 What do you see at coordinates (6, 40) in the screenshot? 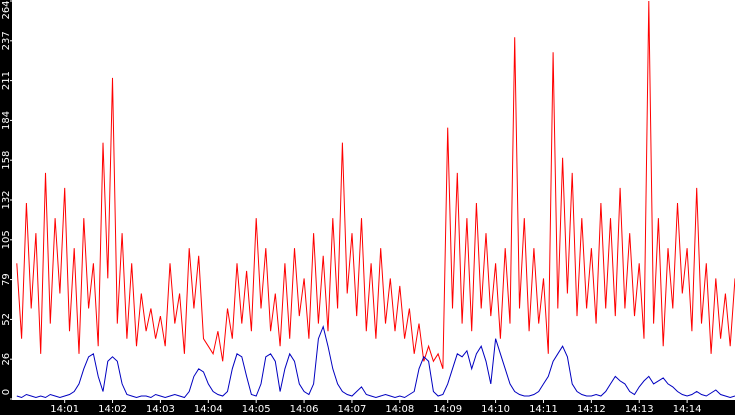
I see `y-tick-label: 237` at bounding box center [6, 40].